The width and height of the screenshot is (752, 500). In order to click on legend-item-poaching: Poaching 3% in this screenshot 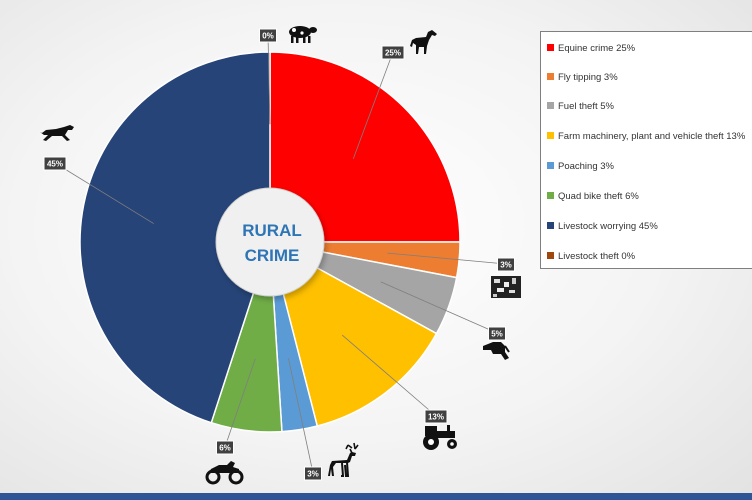, I will do `click(580, 167)`.